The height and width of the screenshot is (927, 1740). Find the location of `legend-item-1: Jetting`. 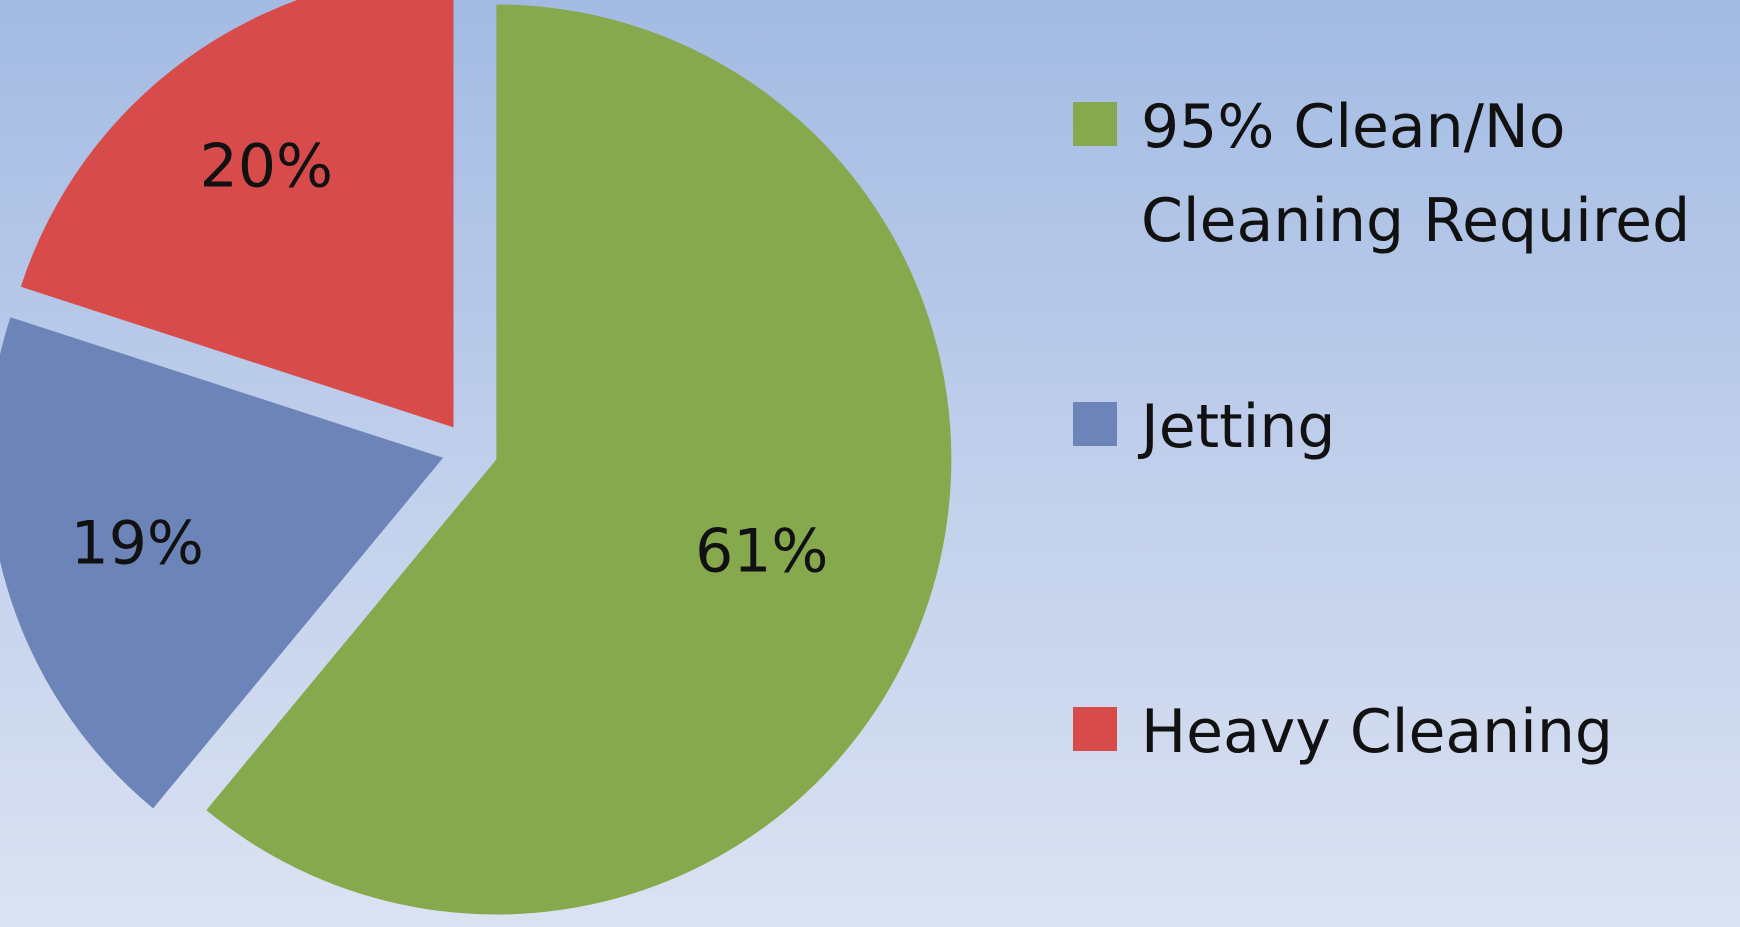

legend-item-1: Jetting is located at coordinates (1204, 427).